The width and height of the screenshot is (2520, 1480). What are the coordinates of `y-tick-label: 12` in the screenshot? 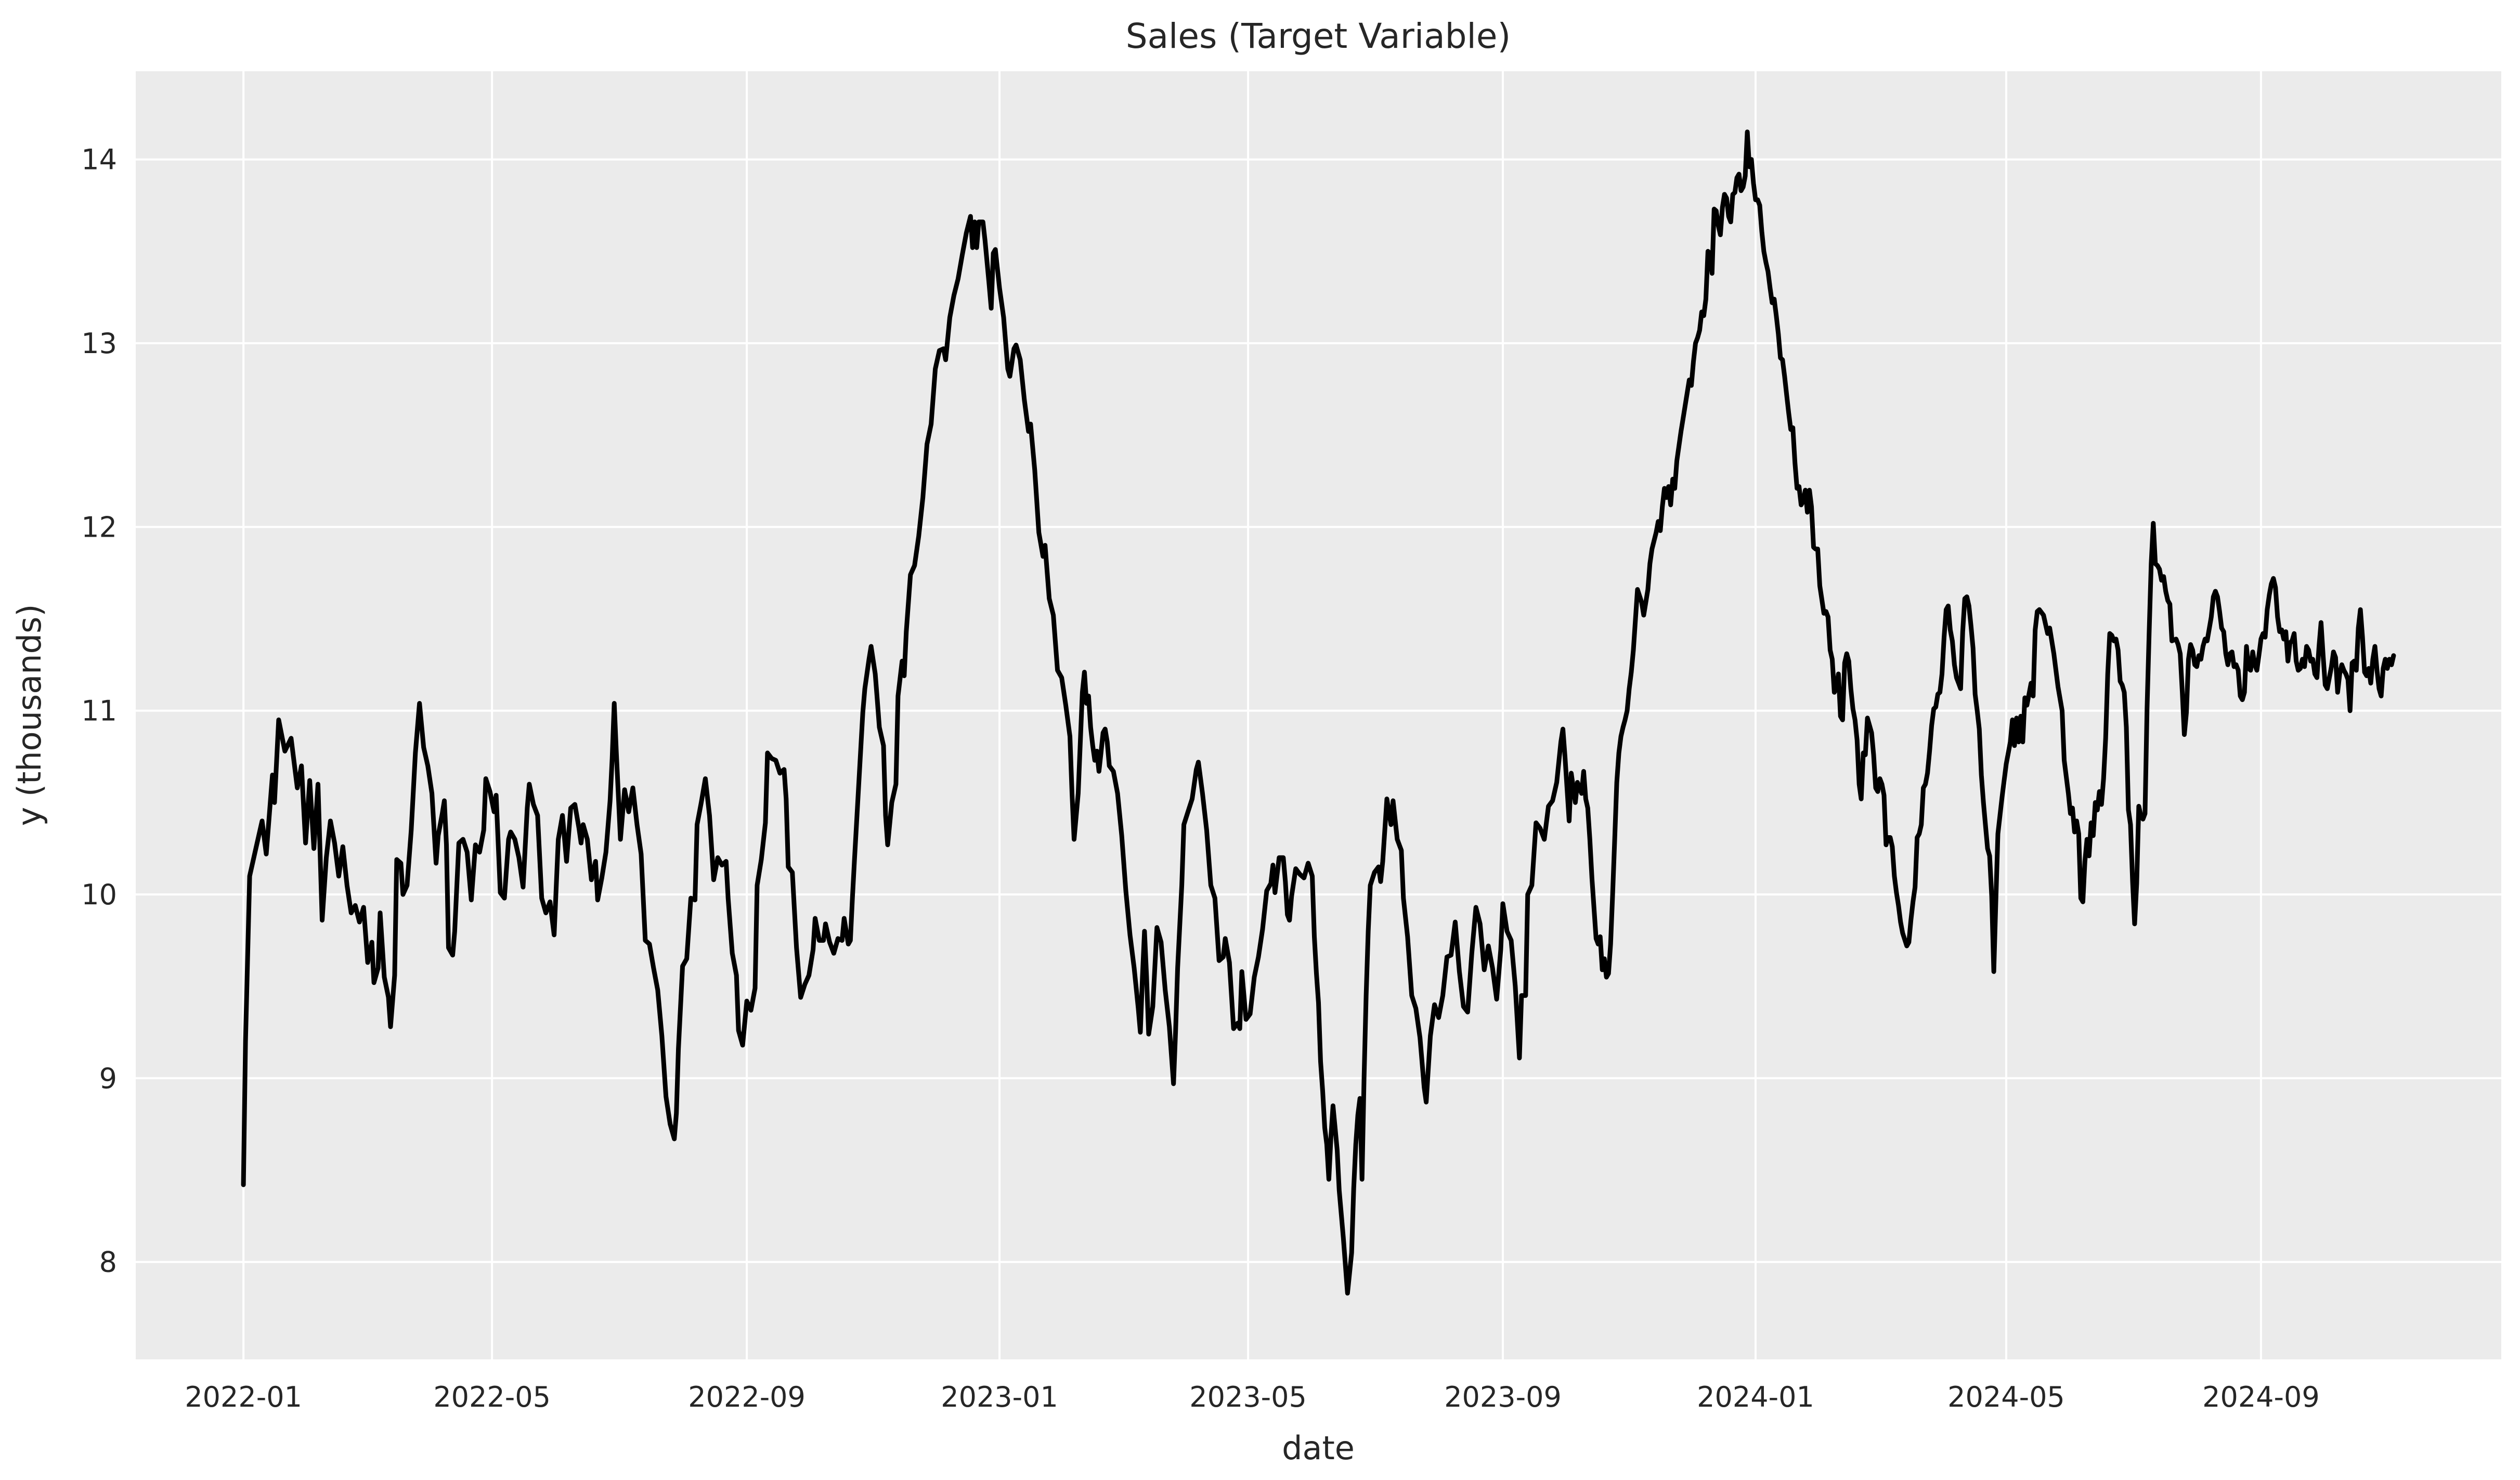 It's located at (99, 527).